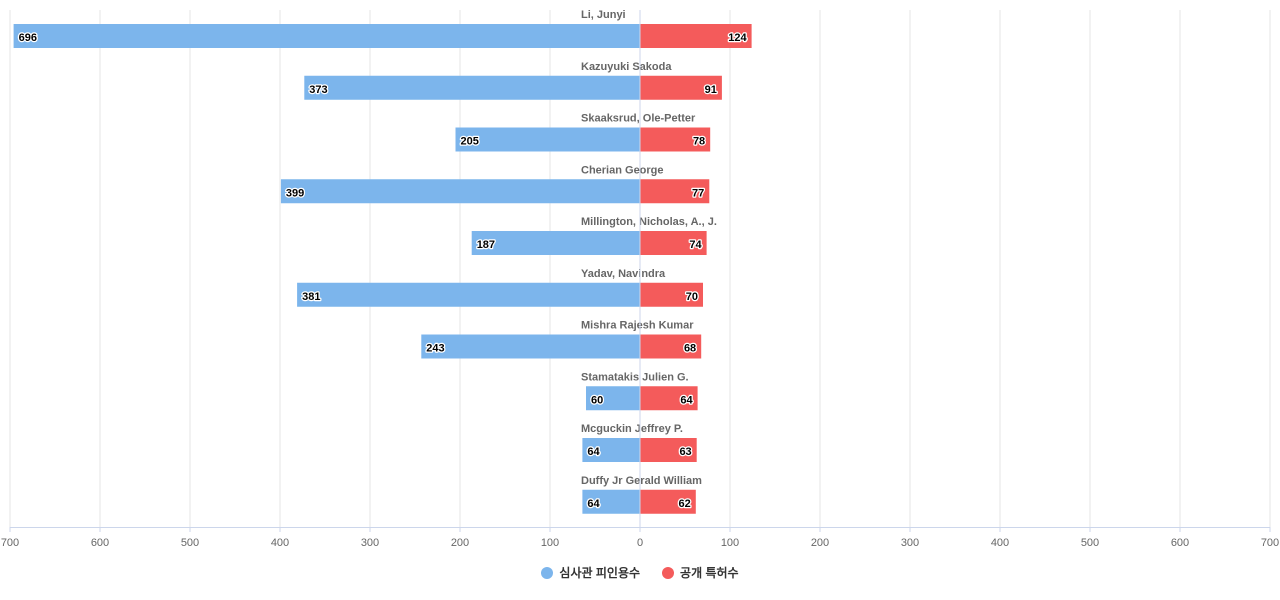 The image size is (1280, 600). I want to click on legend-item-patents: 공개 특허수, so click(700, 572).